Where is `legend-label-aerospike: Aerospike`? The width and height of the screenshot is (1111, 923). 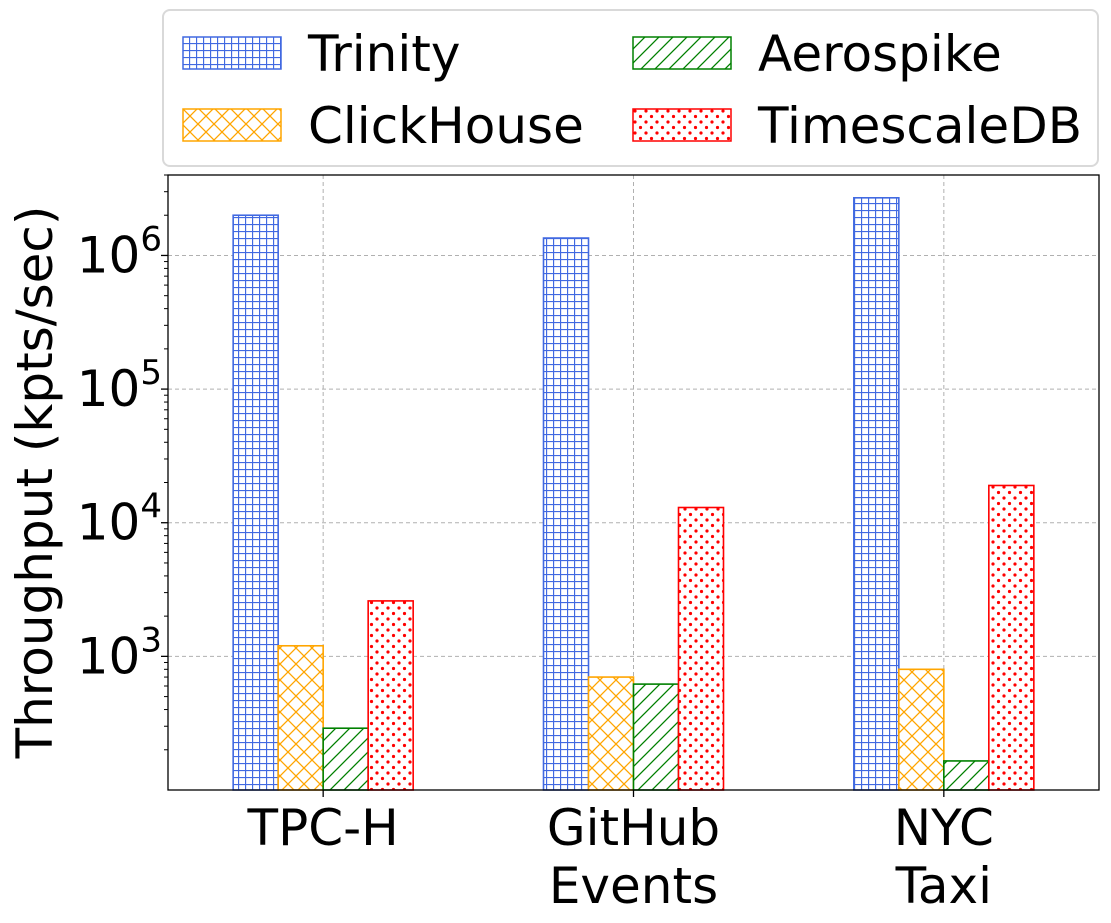 legend-label-aerospike: Aerospike is located at coordinates (880, 54).